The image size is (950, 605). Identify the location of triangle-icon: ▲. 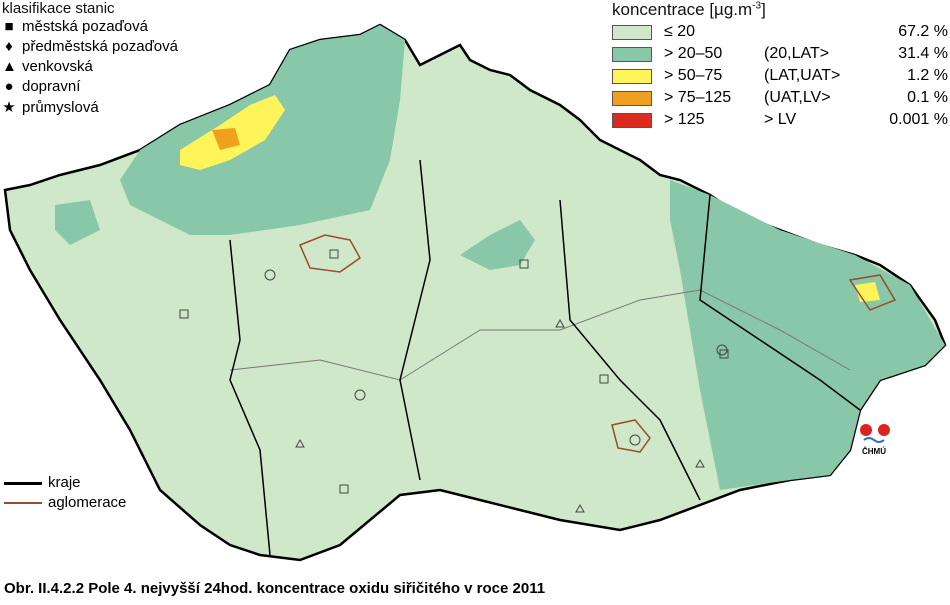
(9, 66).